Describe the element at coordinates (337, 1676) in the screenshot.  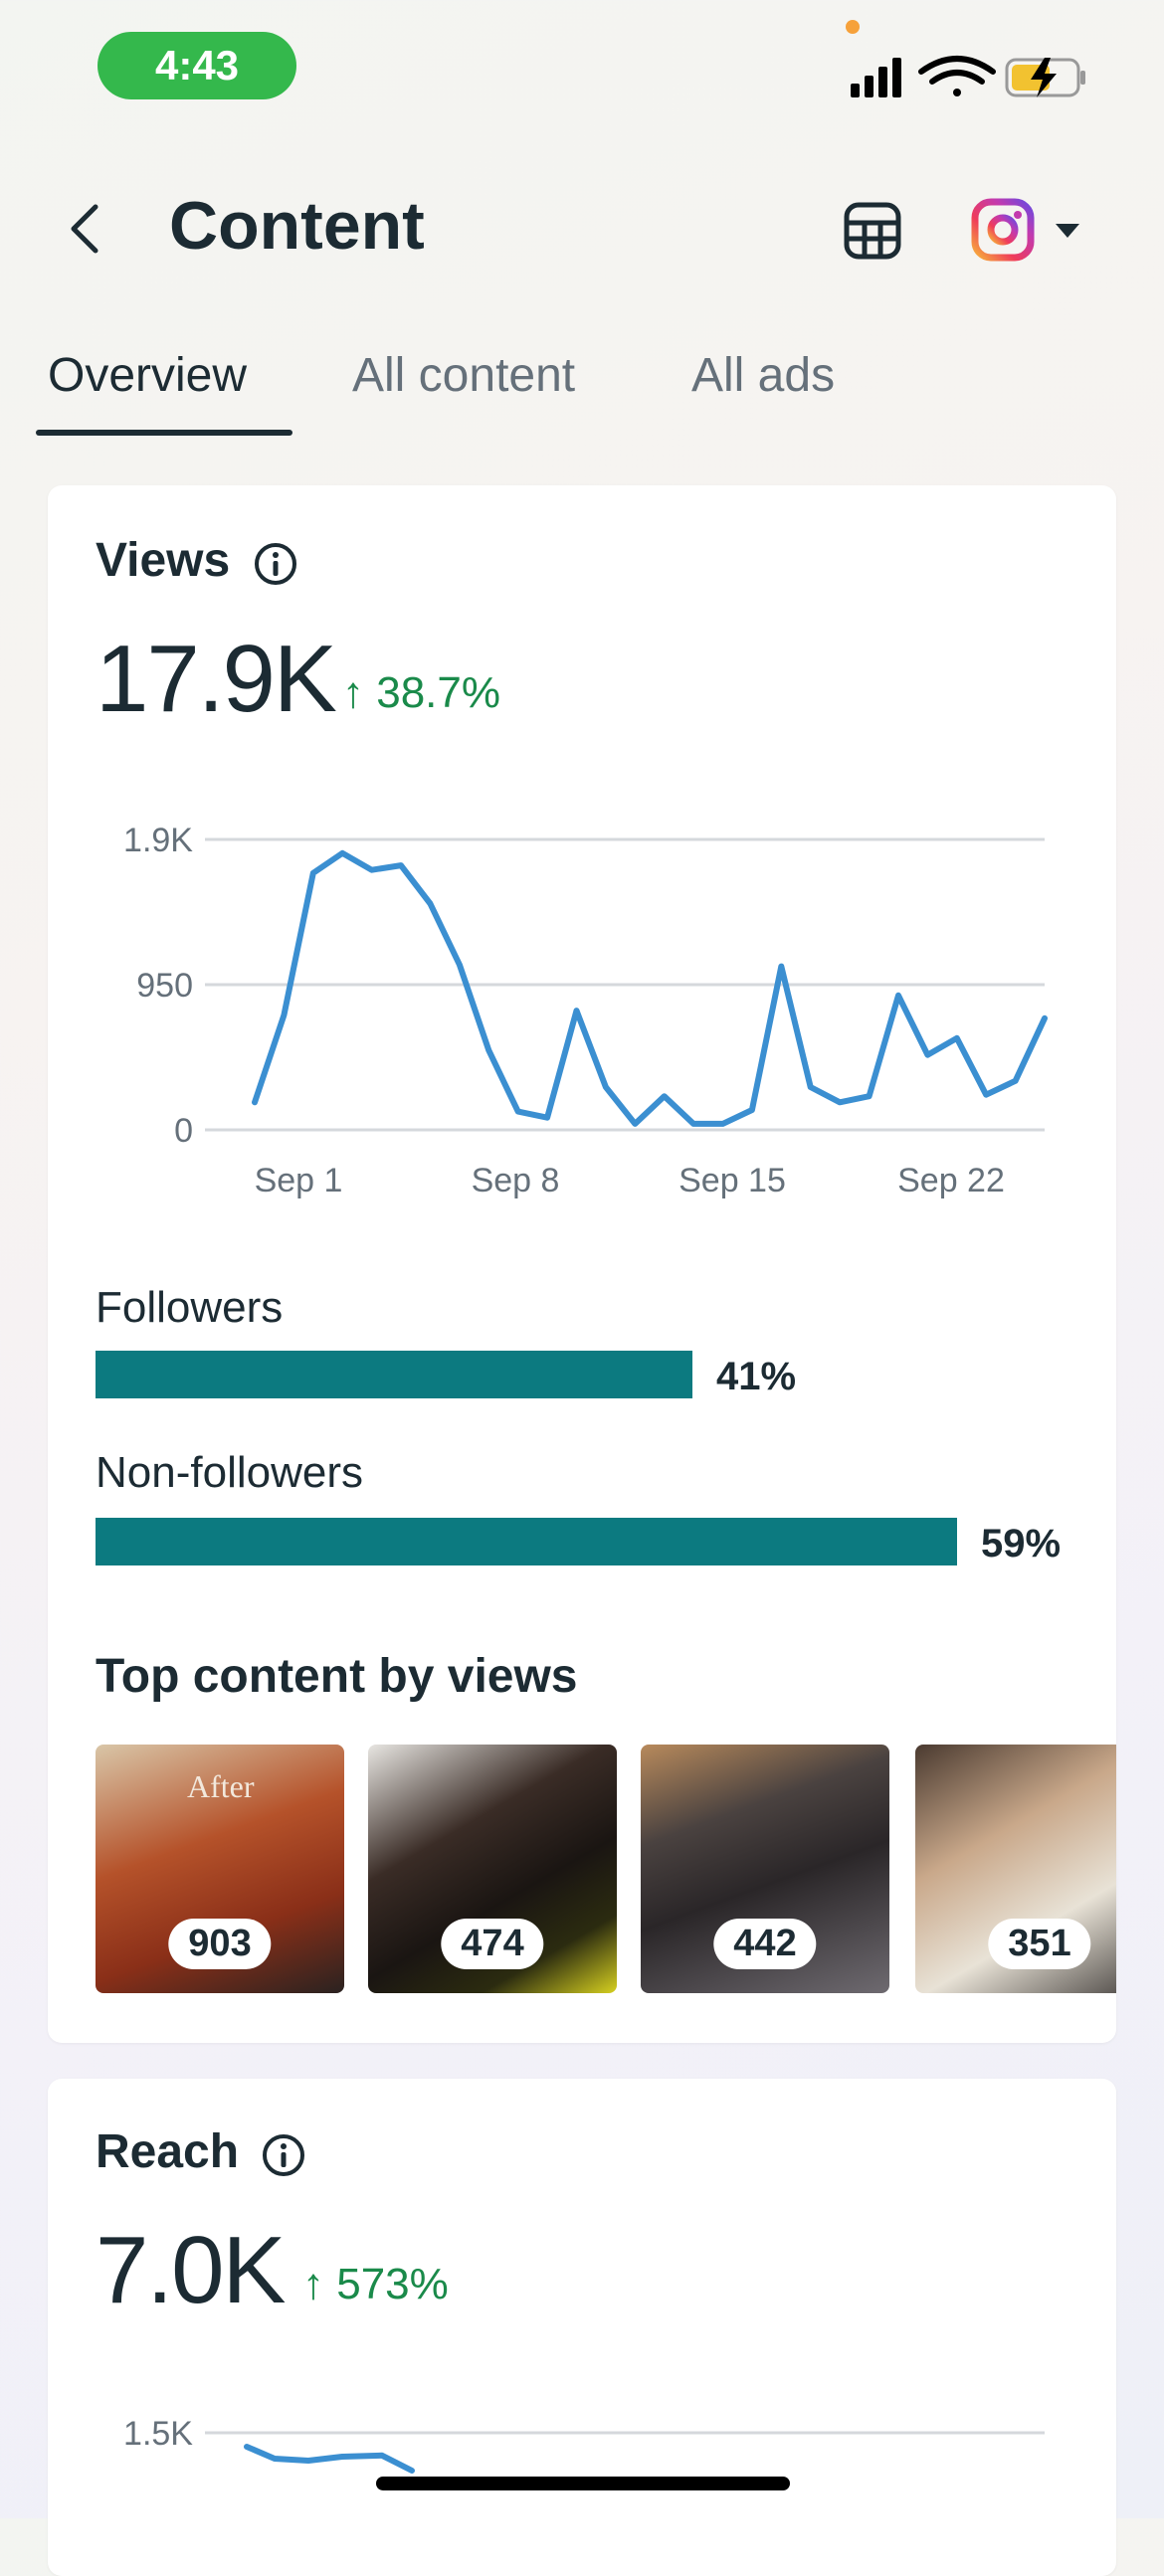
I see `top-content-title: Top content by views` at that location.